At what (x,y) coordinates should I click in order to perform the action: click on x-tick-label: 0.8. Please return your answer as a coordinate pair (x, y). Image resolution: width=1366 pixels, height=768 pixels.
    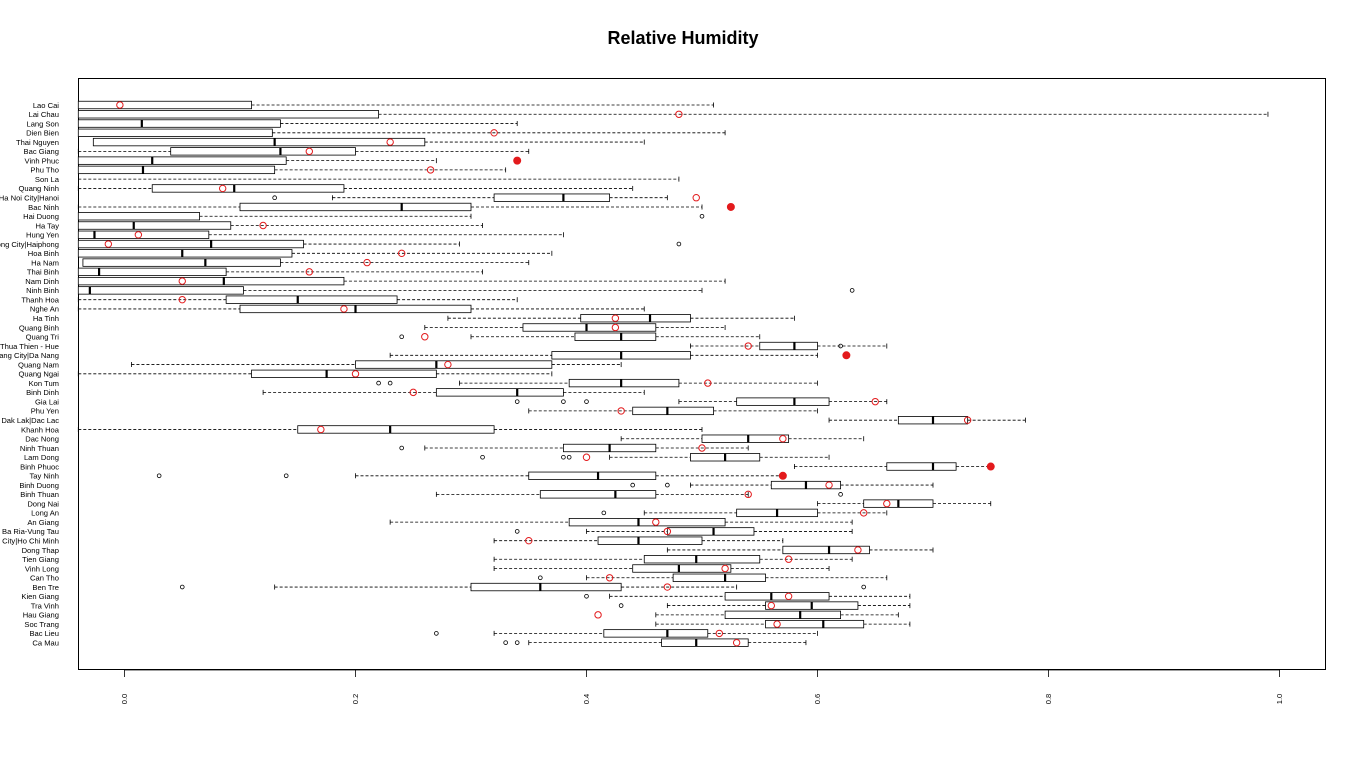
    Looking at the image, I should click on (1048, 699).